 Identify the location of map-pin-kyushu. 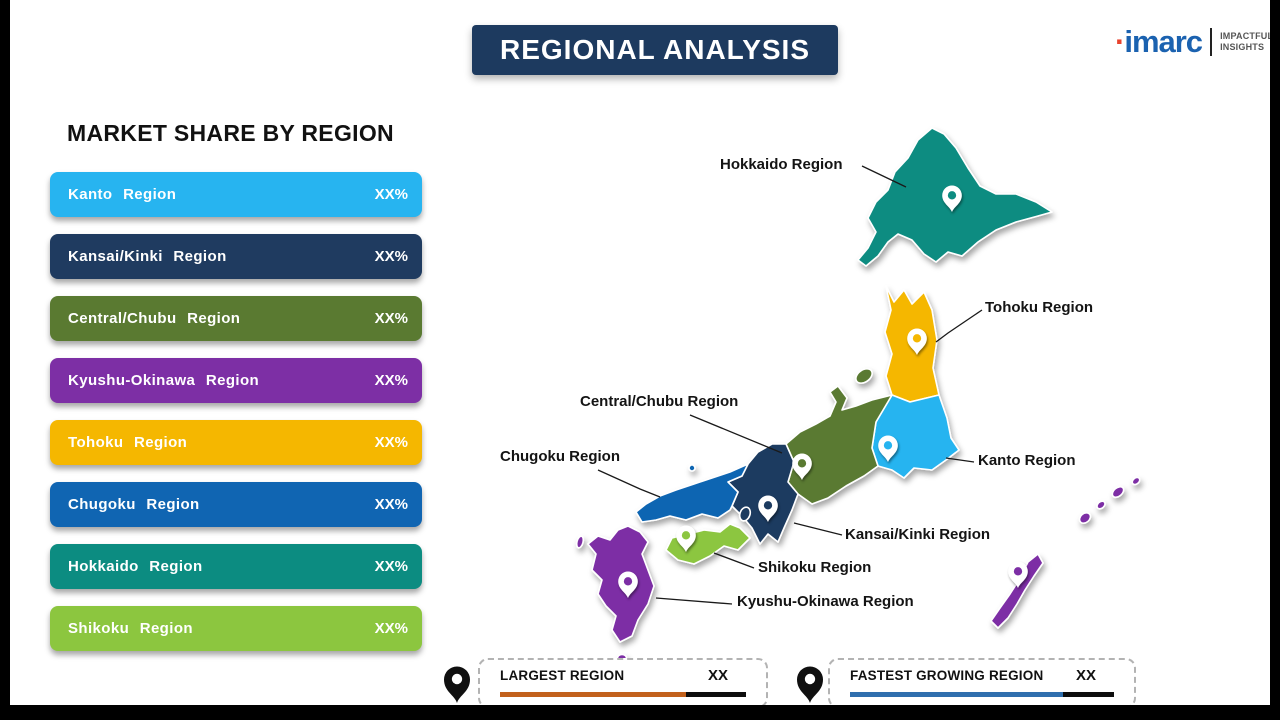
(628, 584).